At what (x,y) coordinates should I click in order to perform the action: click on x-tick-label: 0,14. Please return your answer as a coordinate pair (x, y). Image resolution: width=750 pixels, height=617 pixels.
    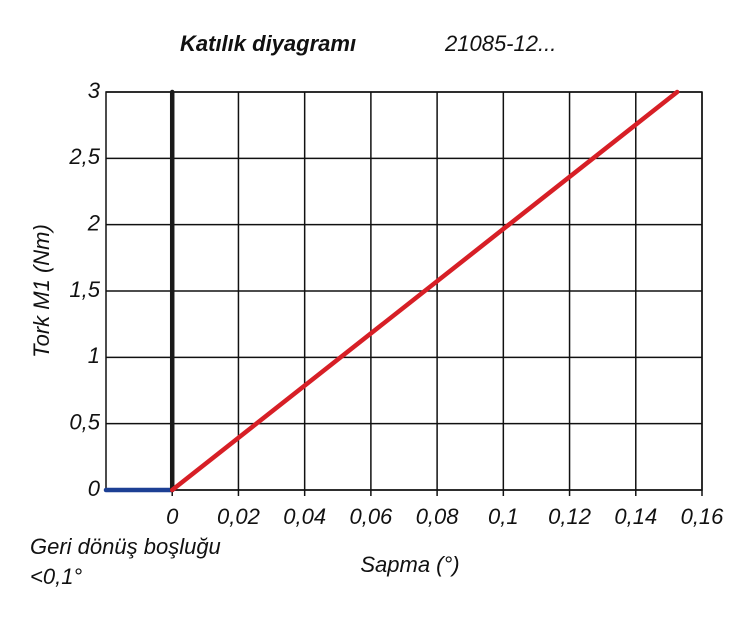
    Looking at the image, I should click on (635, 516).